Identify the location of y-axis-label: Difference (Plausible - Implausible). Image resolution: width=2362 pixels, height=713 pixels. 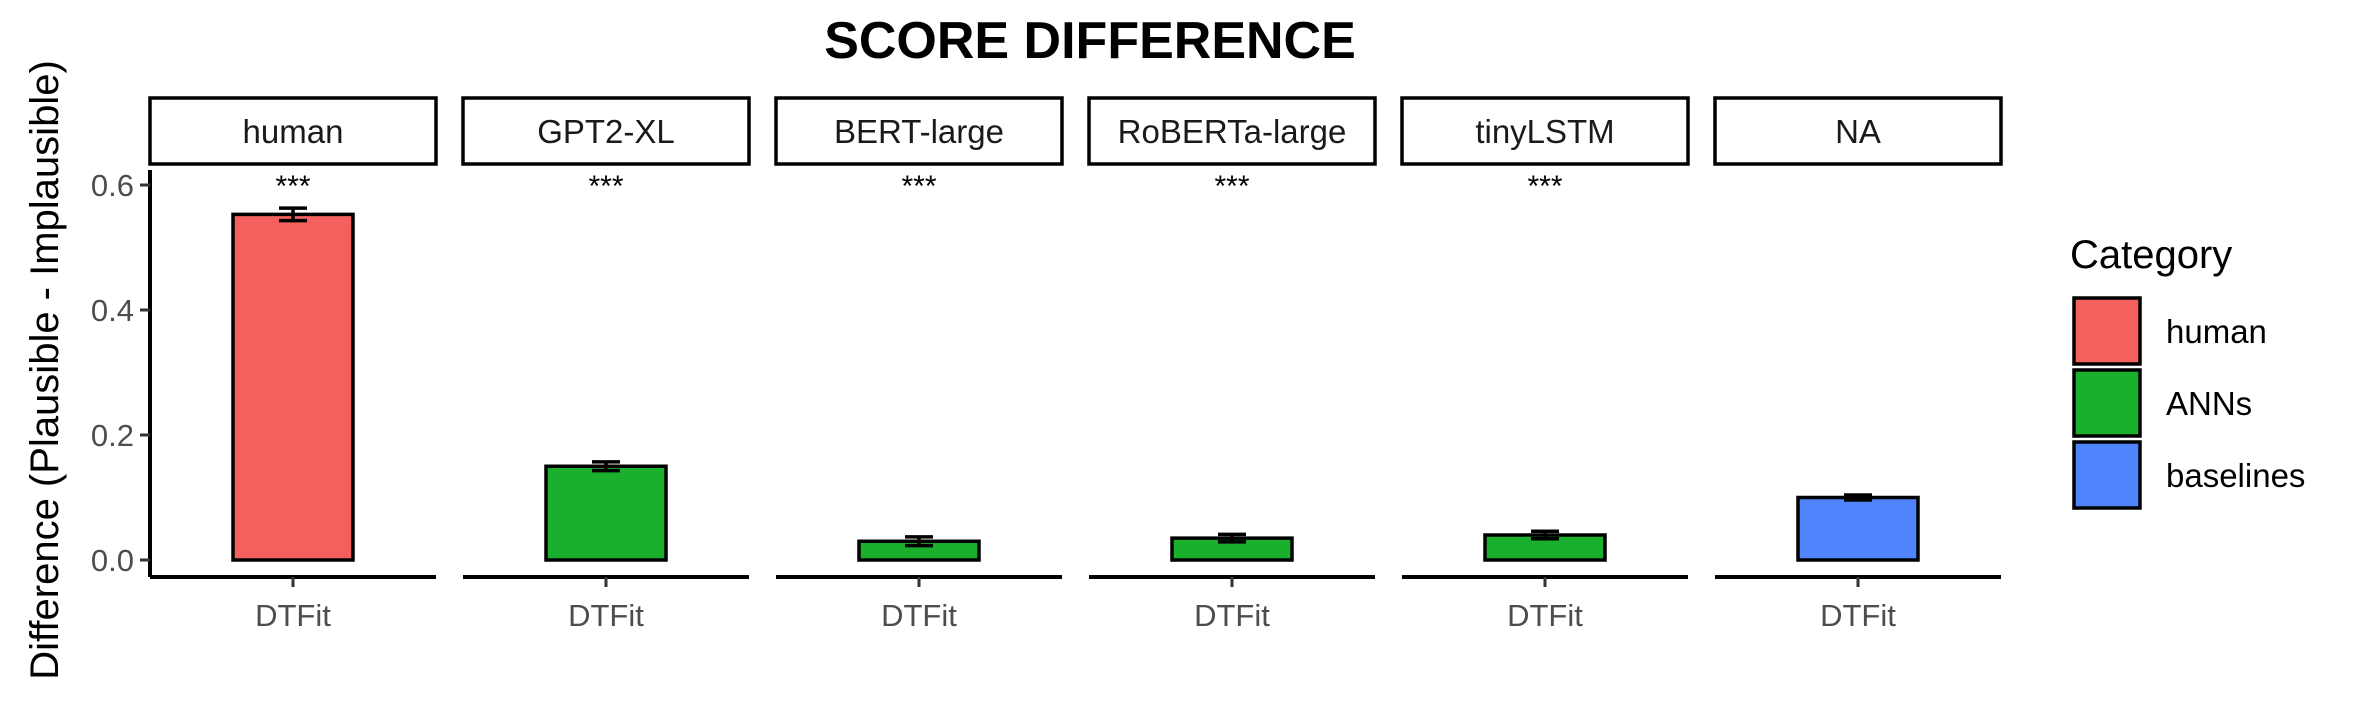
(45, 370).